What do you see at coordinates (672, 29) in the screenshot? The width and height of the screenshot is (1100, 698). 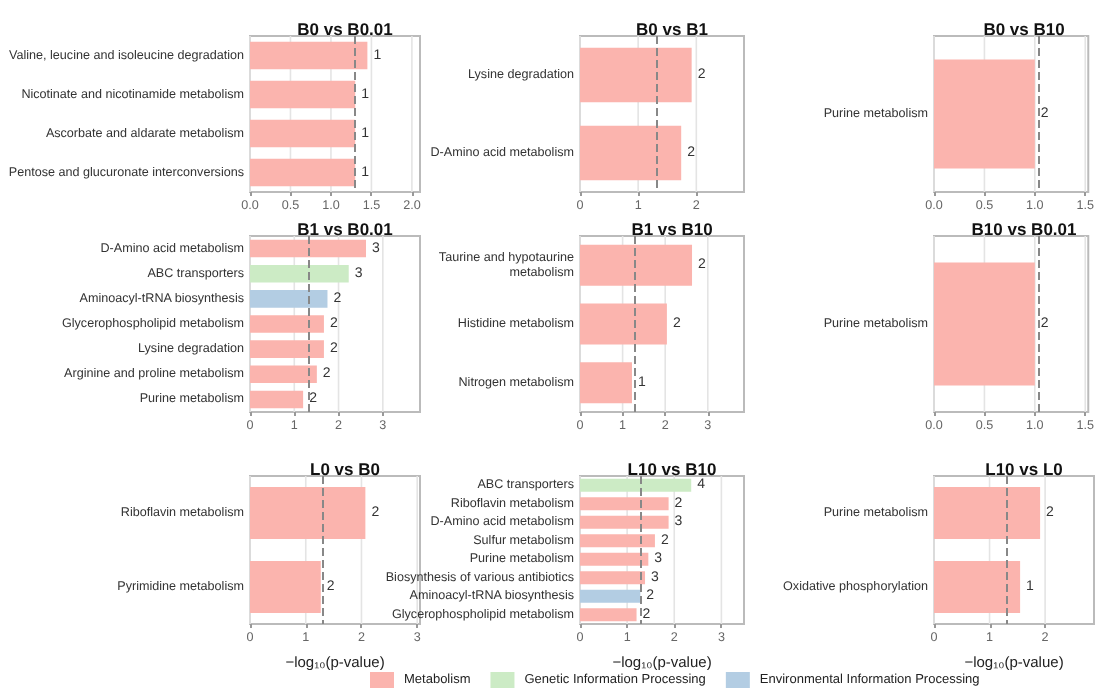 I see `chart-title: B0 vs B1` at bounding box center [672, 29].